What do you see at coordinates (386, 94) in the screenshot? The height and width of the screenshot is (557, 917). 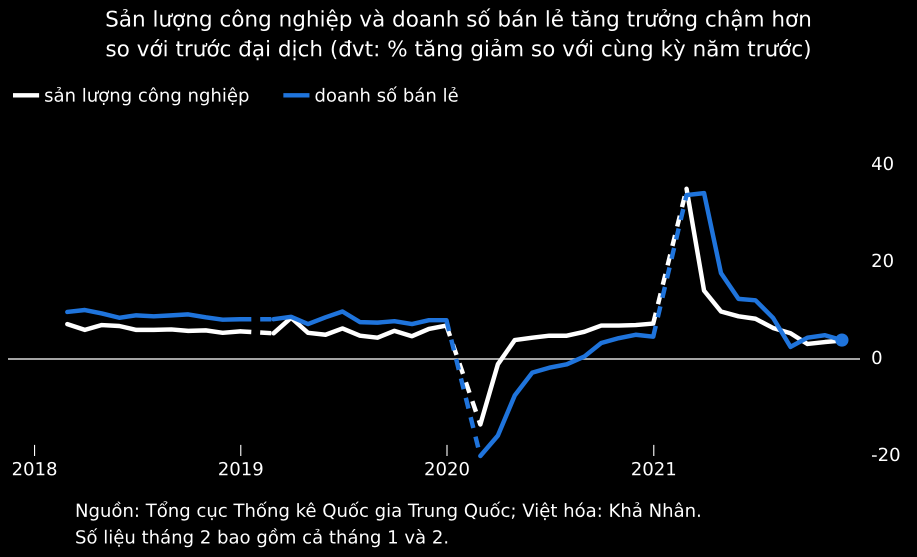 I see `legend-label: doanh số bán lẻ` at bounding box center [386, 94].